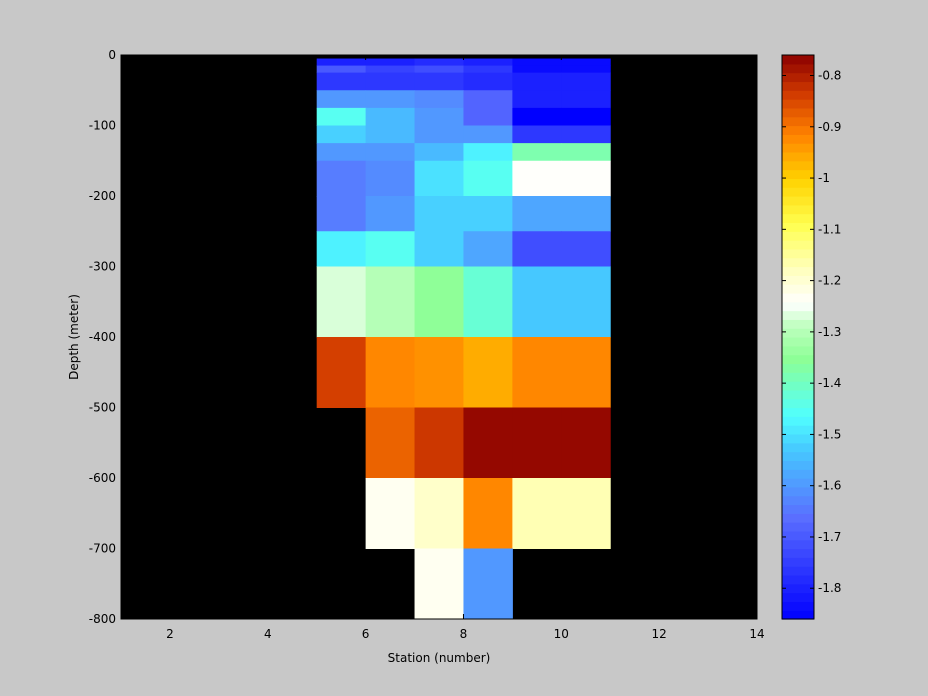 Image resolution: width=928 pixels, height=696 pixels. What do you see at coordinates (268, 634) in the screenshot?
I see `x-tick-label: 4` at bounding box center [268, 634].